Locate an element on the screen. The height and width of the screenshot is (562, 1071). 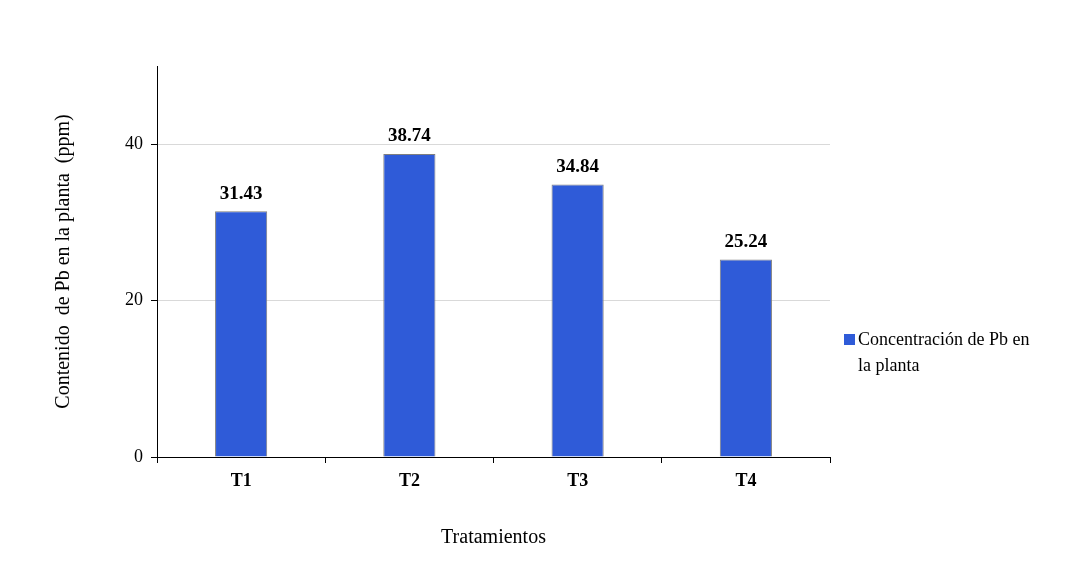
legend-label: Concentración de Pb en la planta is located at coordinates (944, 352).